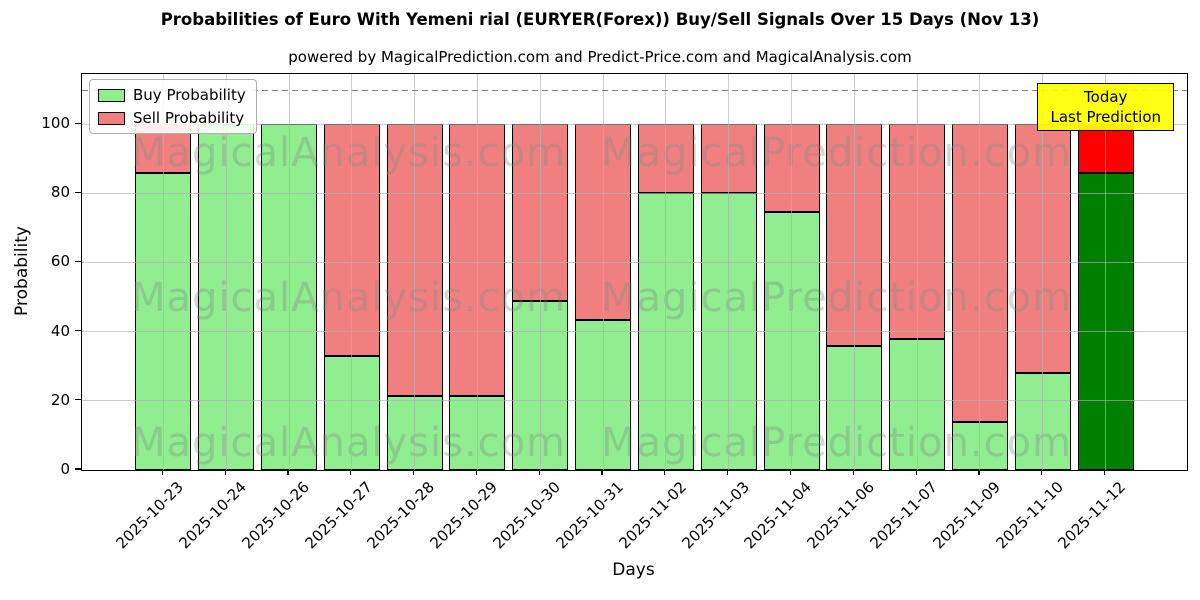  Describe the element at coordinates (589, 515) in the screenshot. I see `x-tick-label: 2025-10-31` at that location.